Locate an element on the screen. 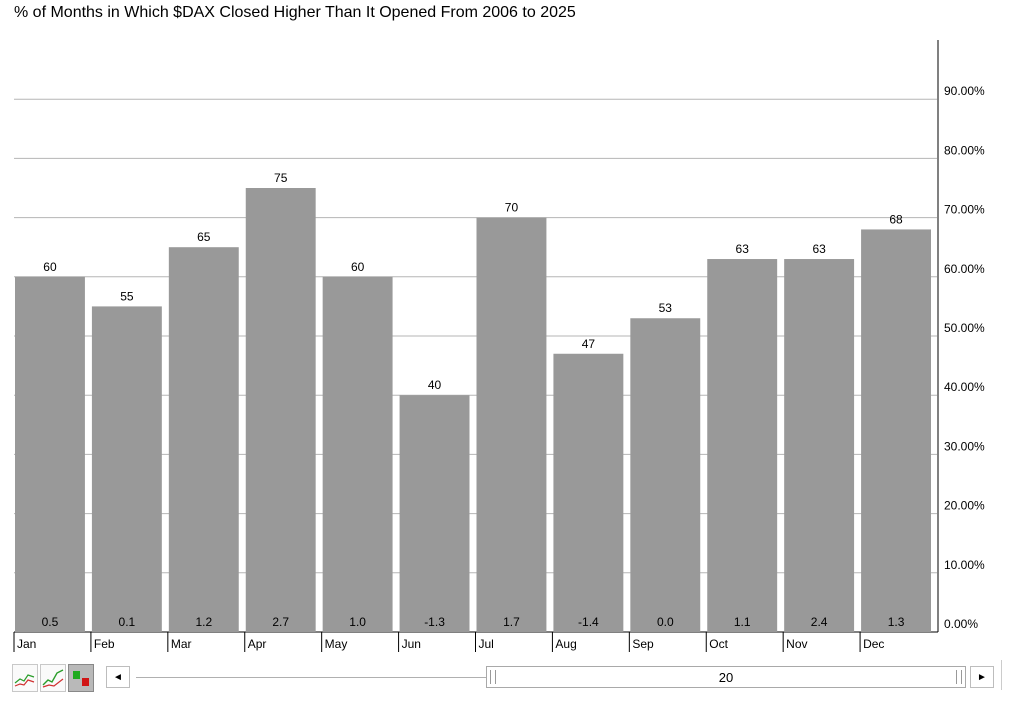  x-tick-label: Feb is located at coordinates (104, 644).